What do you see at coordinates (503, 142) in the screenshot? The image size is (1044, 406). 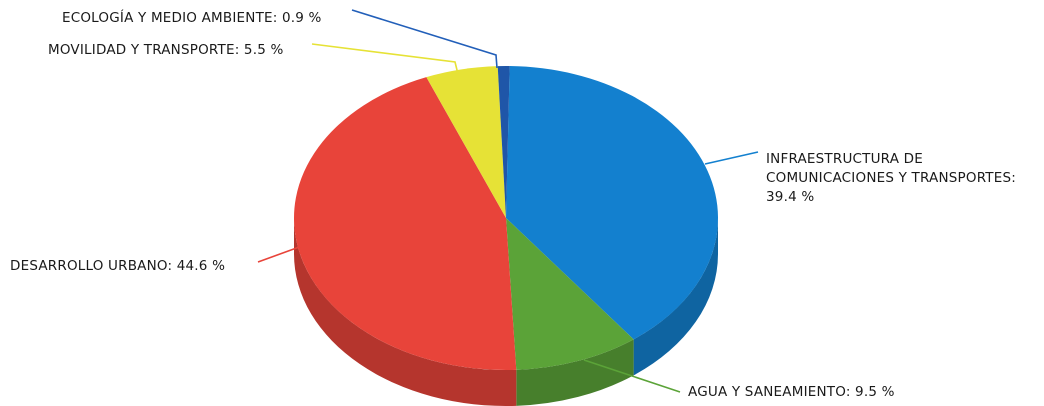 I see `slice-ecologia-y-medio-ambiente` at bounding box center [503, 142].